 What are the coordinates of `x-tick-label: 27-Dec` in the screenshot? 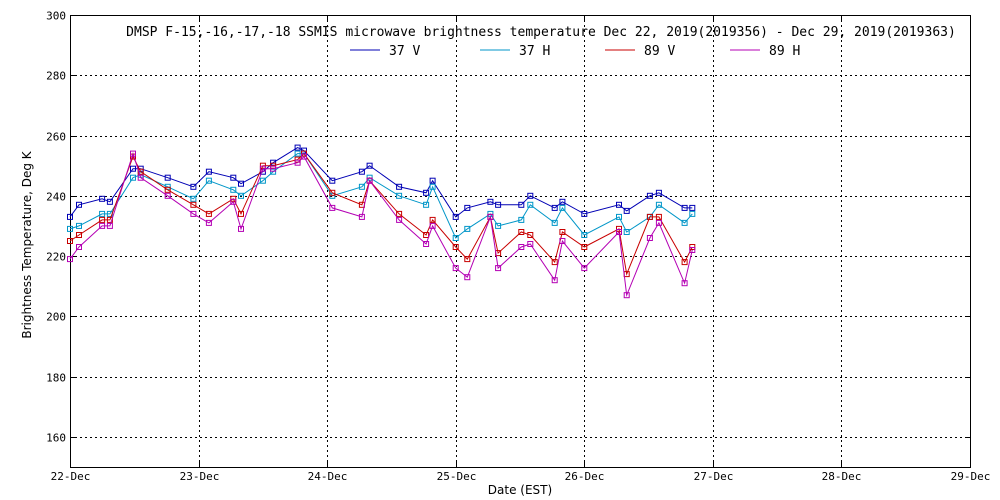 It's located at (714, 476).